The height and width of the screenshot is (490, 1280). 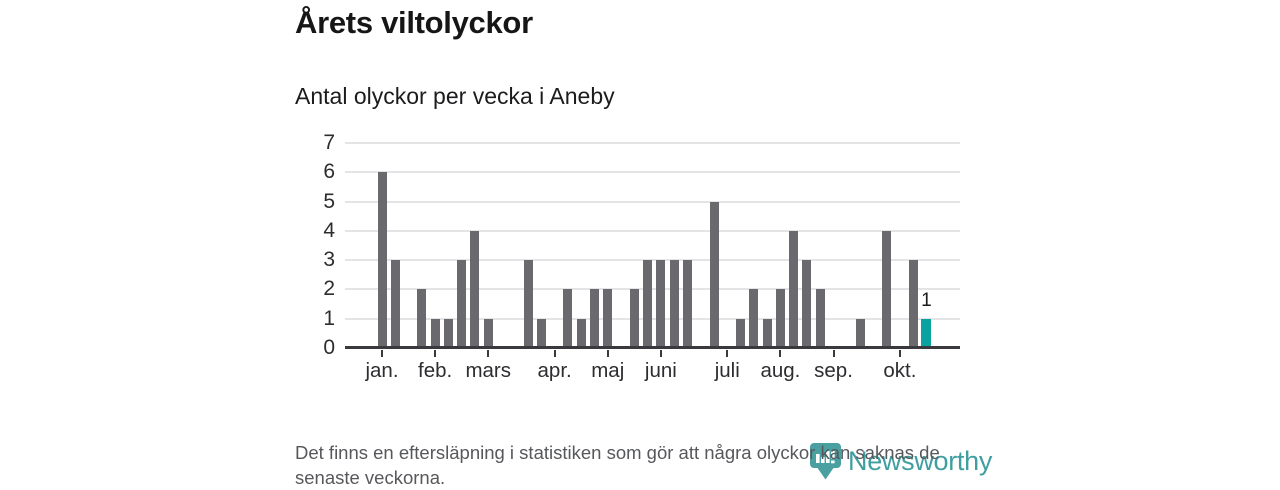 I want to click on y-axis-tick-label: 6, so click(x=329, y=172).